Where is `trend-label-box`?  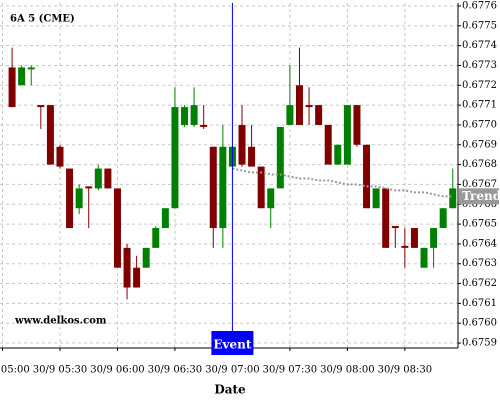 trend-label-box is located at coordinates (479, 196).